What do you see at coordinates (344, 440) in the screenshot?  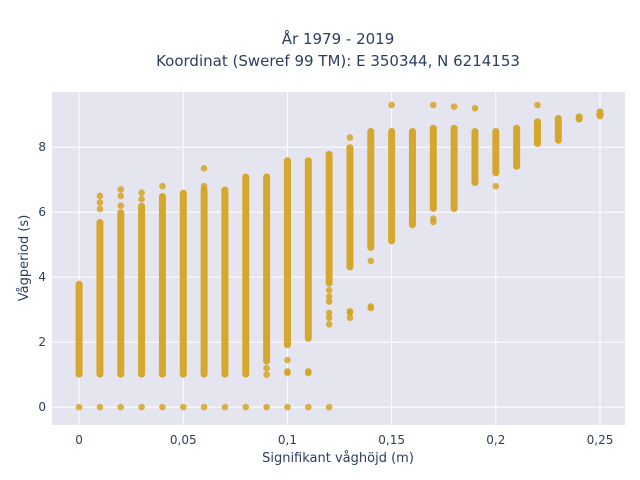 I see `x-axis-ticks: 0 0,05 0,1 0,15 0,2 0,25` at bounding box center [344, 440].